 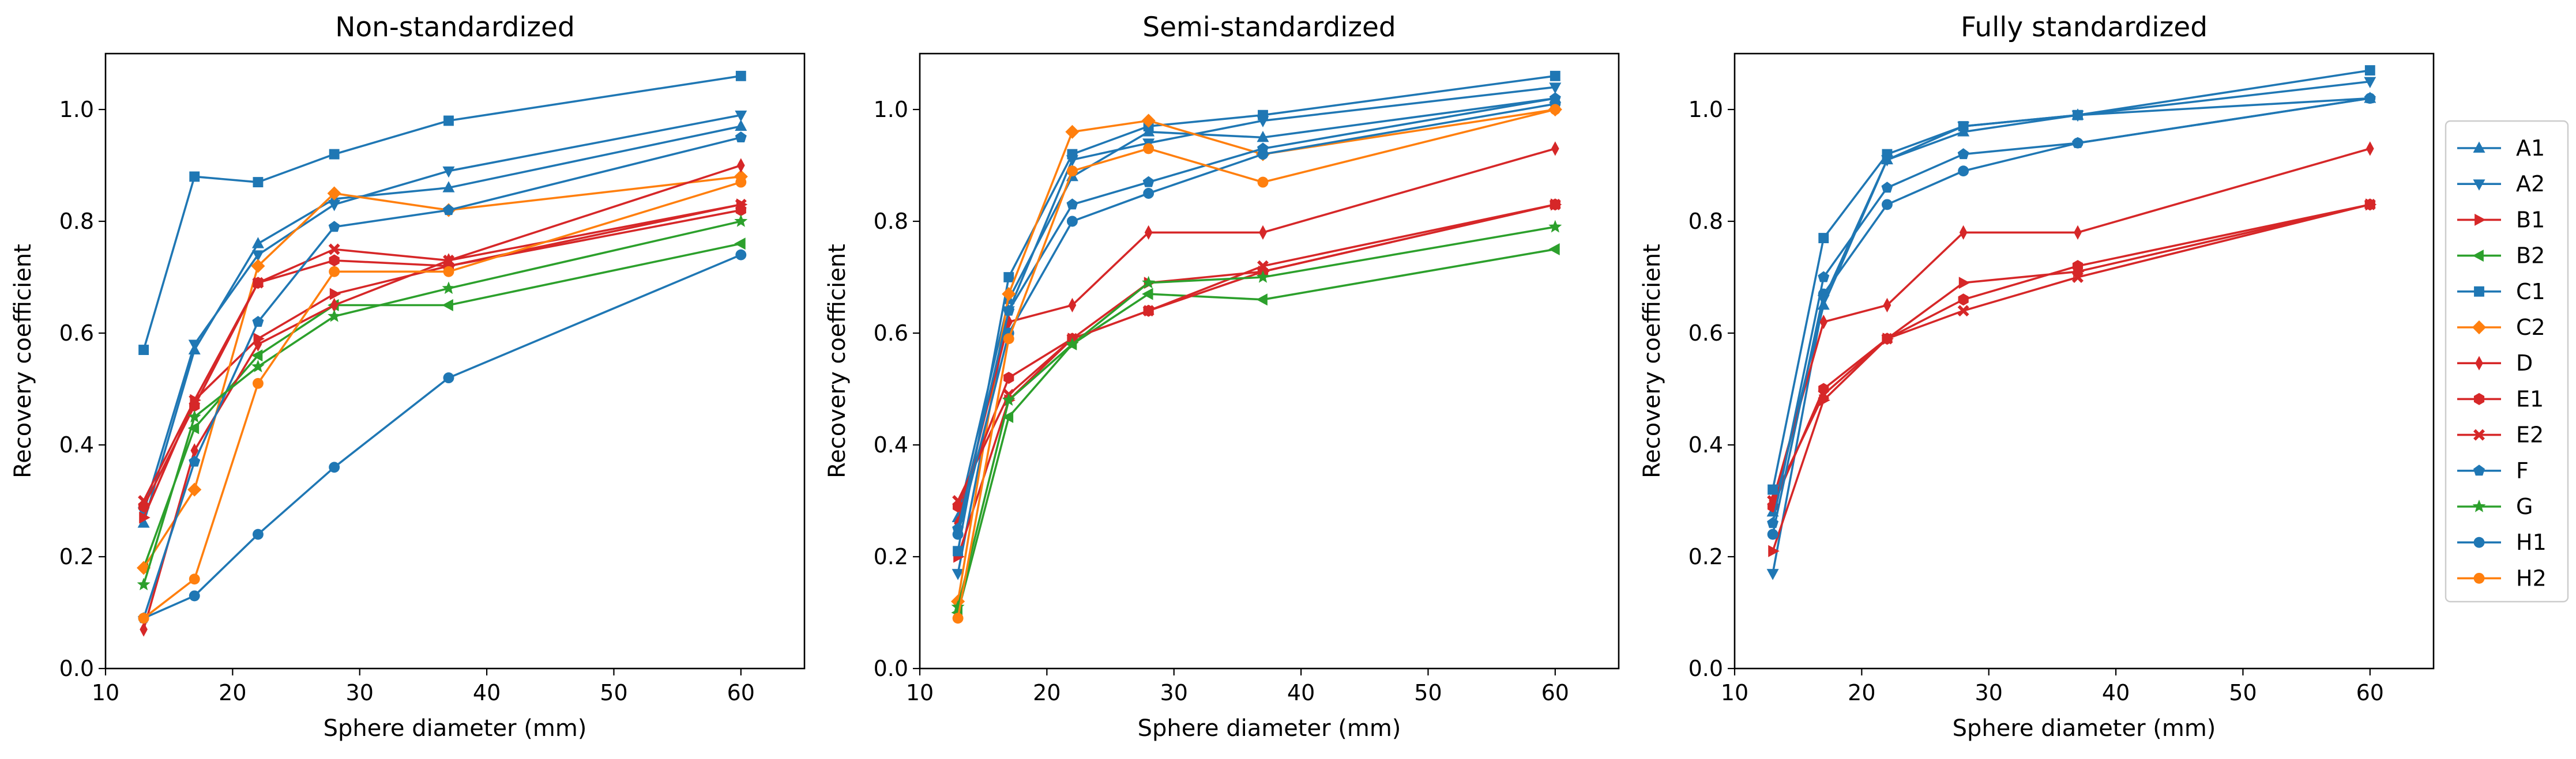 I want to click on legend-item-f: F, so click(x=2493, y=471).